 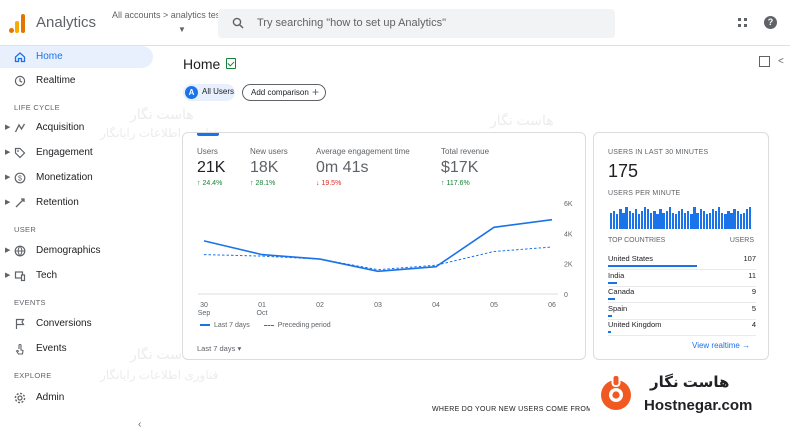 I want to click on dollar-icon: $, so click(x=20, y=178).